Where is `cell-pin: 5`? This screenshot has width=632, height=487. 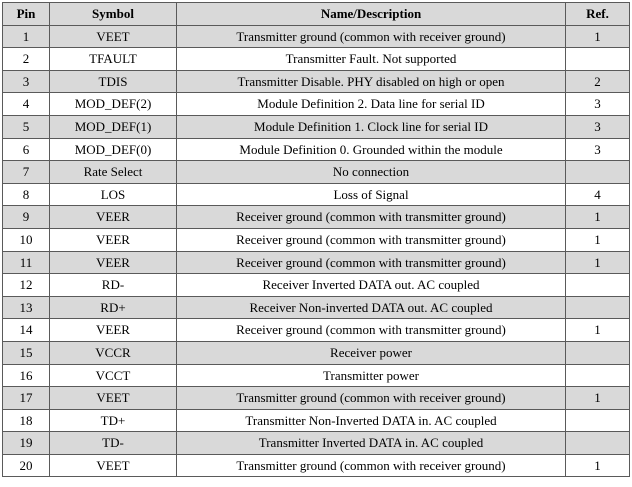
cell-pin: 5 is located at coordinates (26, 126).